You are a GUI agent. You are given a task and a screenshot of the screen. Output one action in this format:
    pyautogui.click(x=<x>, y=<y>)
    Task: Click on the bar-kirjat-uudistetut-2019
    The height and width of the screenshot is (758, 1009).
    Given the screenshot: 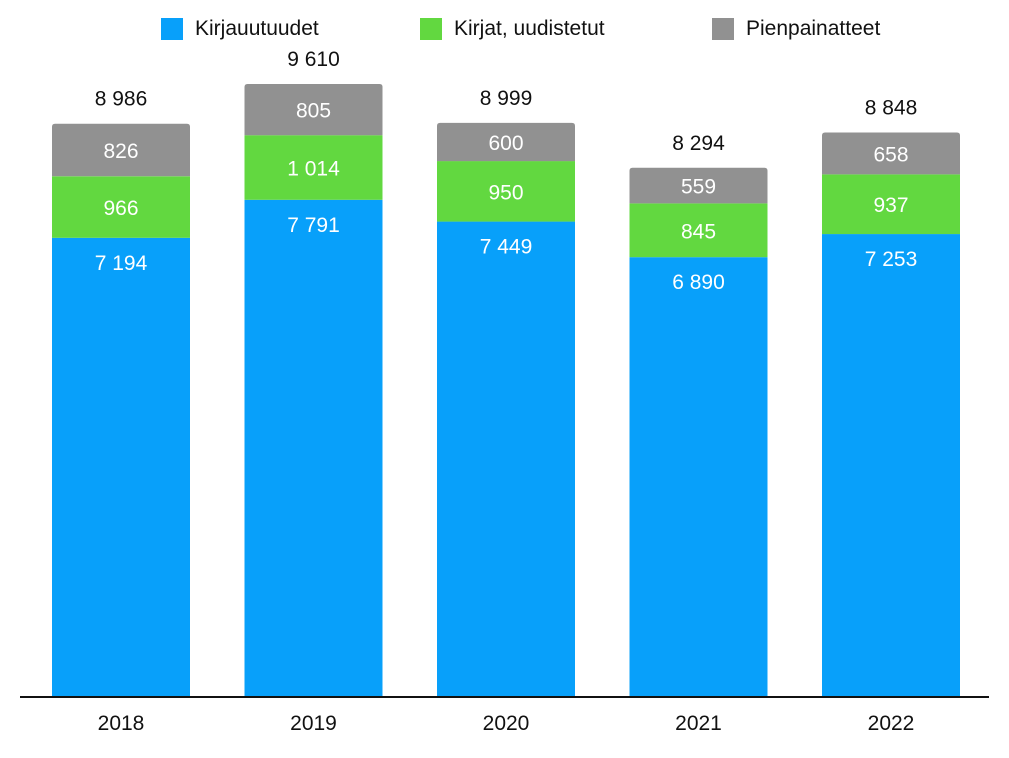 What is the action you would take?
    pyautogui.click(x=313, y=167)
    